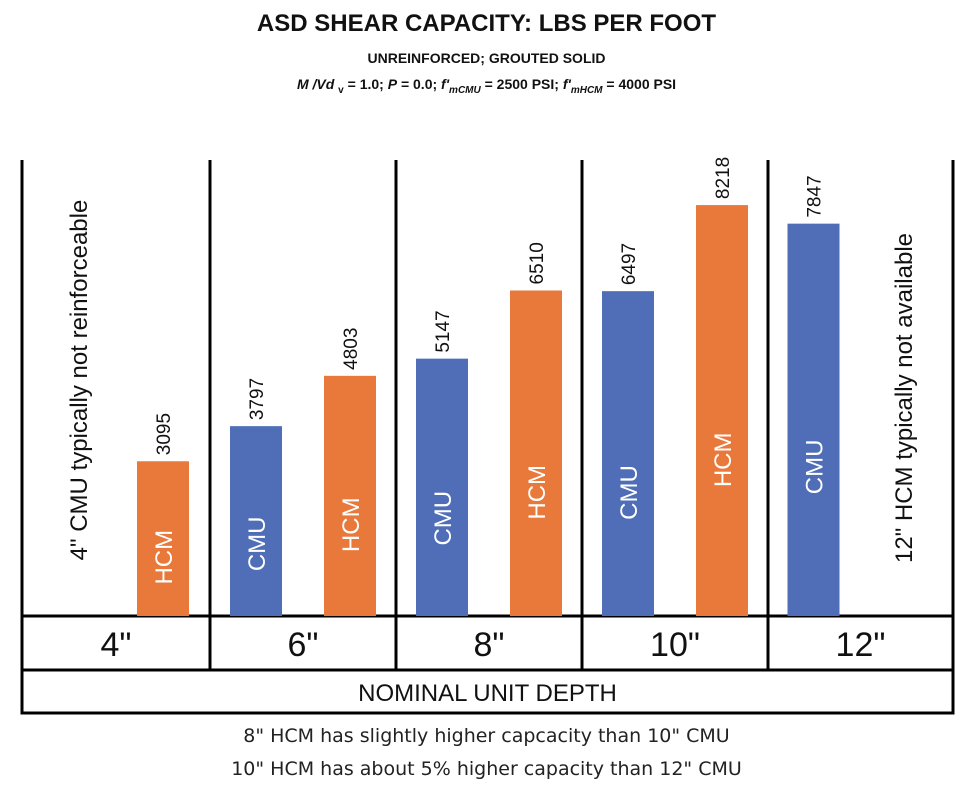 This screenshot has width=973, height=791. What do you see at coordinates (815, 196) in the screenshot?
I see `data-label: 7847` at bounding box center [815, 196].